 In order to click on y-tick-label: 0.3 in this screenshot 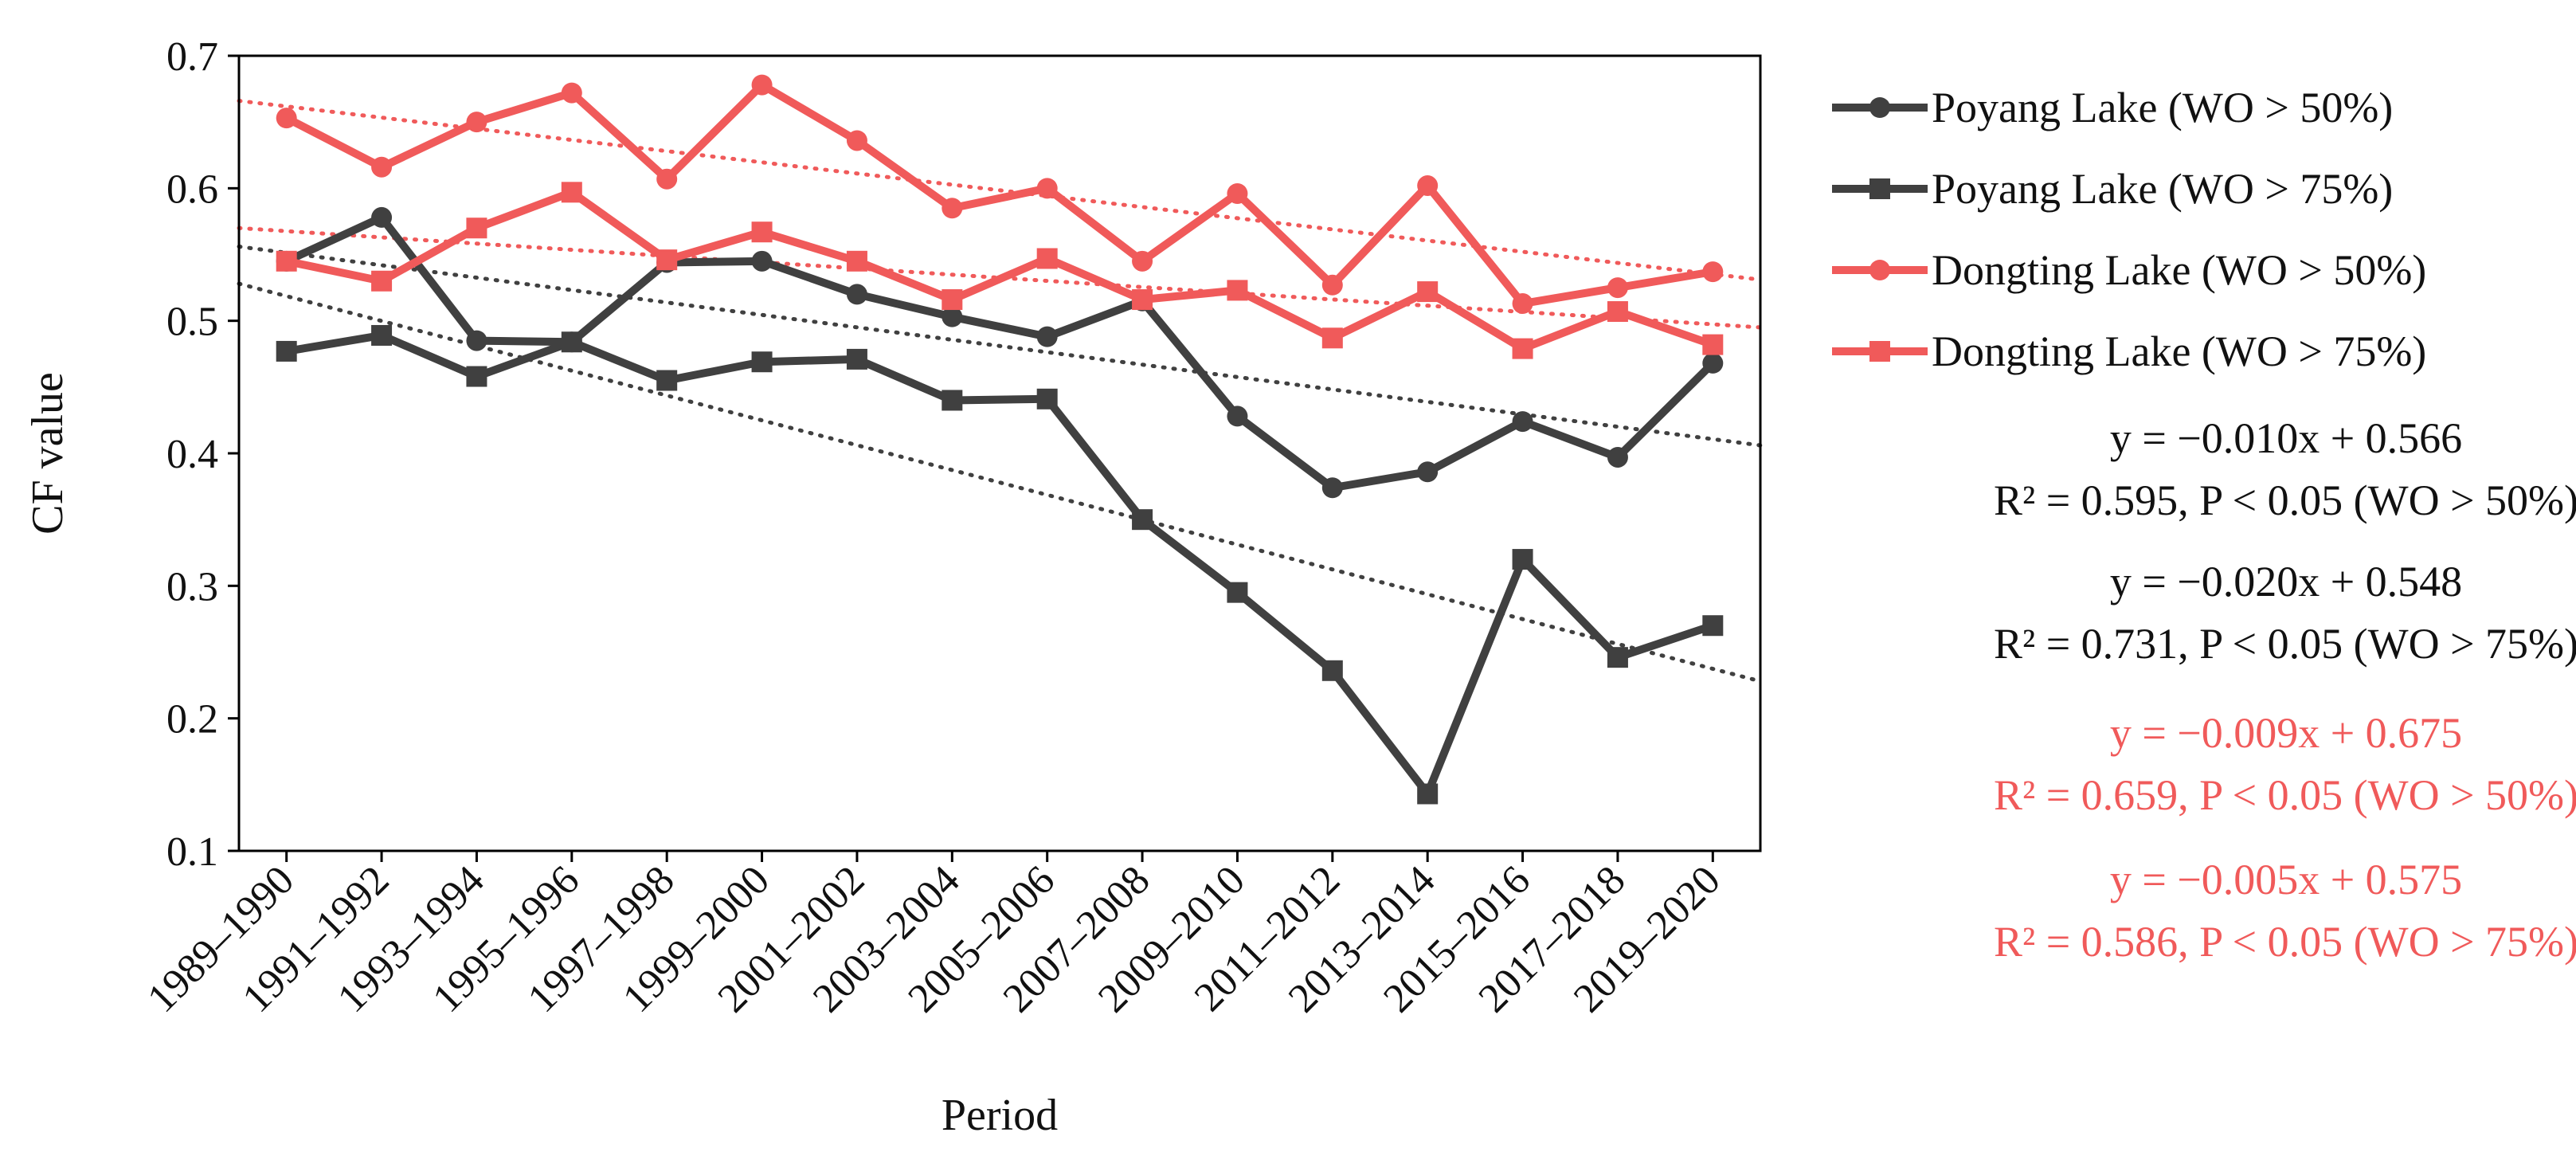, I will do `click(192, 586)`.